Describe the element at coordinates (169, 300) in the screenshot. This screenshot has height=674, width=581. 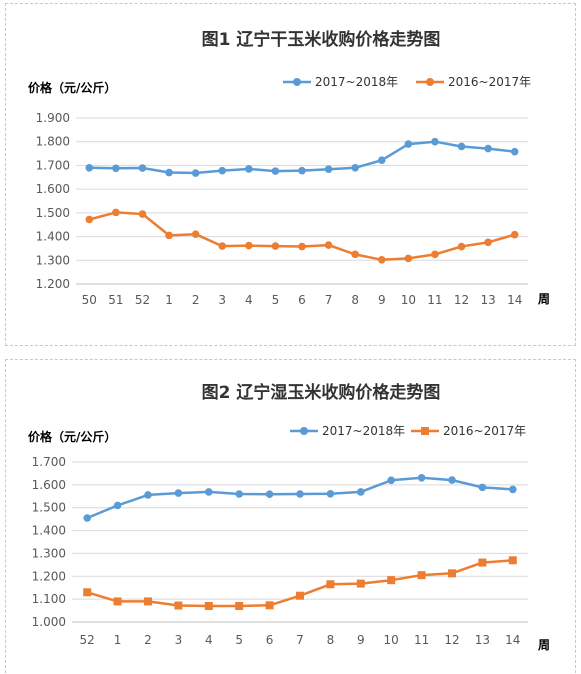
I see `x-tick-label: 1` at that location.